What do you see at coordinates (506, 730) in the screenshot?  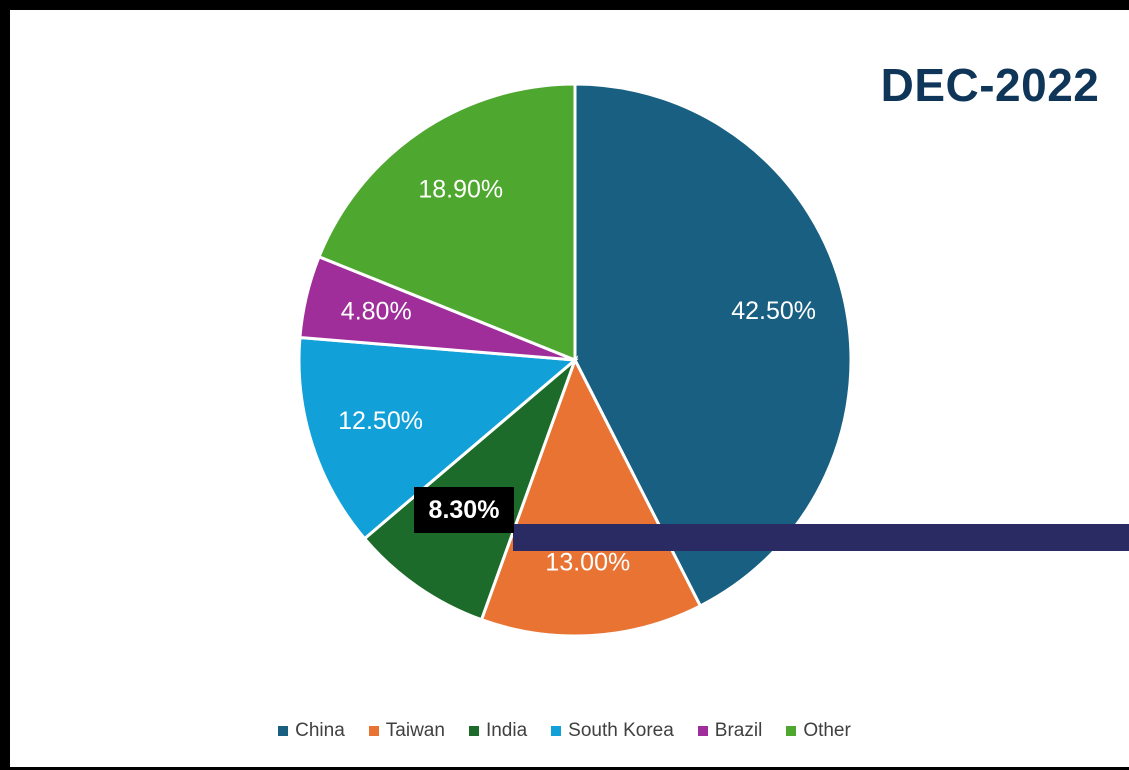 I see `legend-label: India` at bounding box center [506, 730].